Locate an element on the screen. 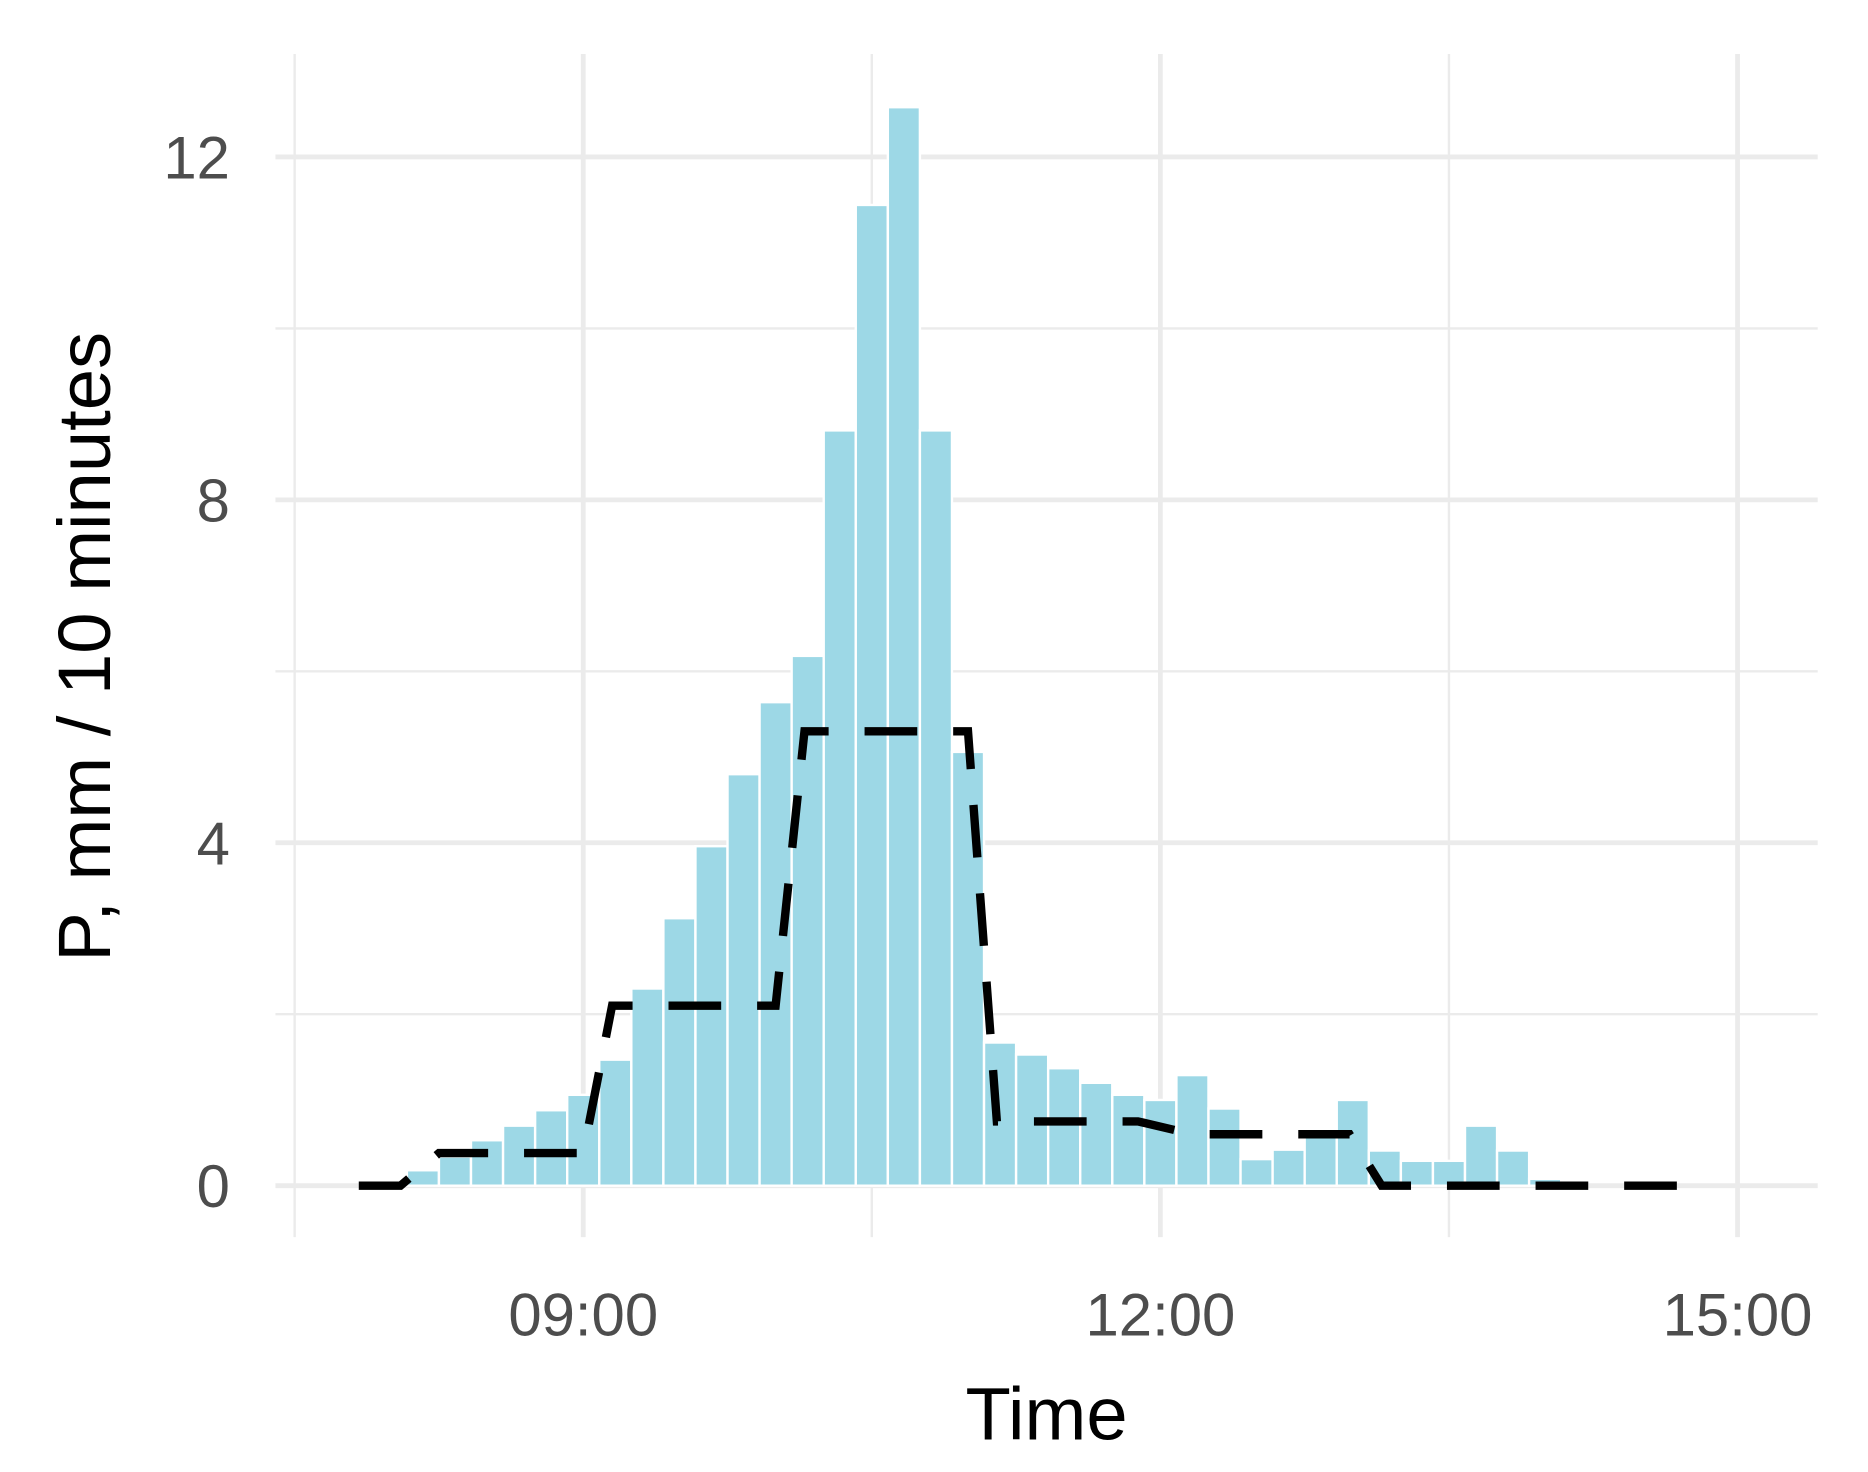 The image size is (1868, 1472). y-tick-label: 4 is located at coordinates (213, 843).